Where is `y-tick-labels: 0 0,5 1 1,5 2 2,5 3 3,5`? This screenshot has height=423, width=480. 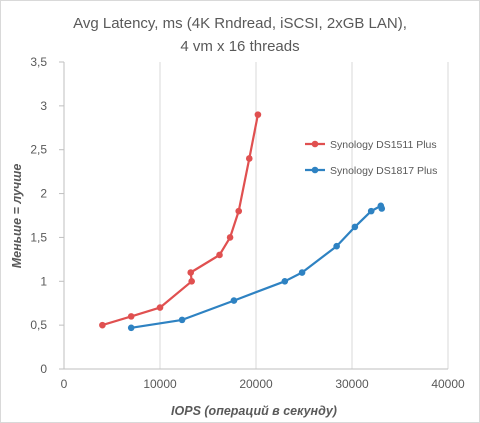 y-tick-labels: 0 0,5 1 1,5 2 2,5 3 3,5 is located at coordinates (38, 215).